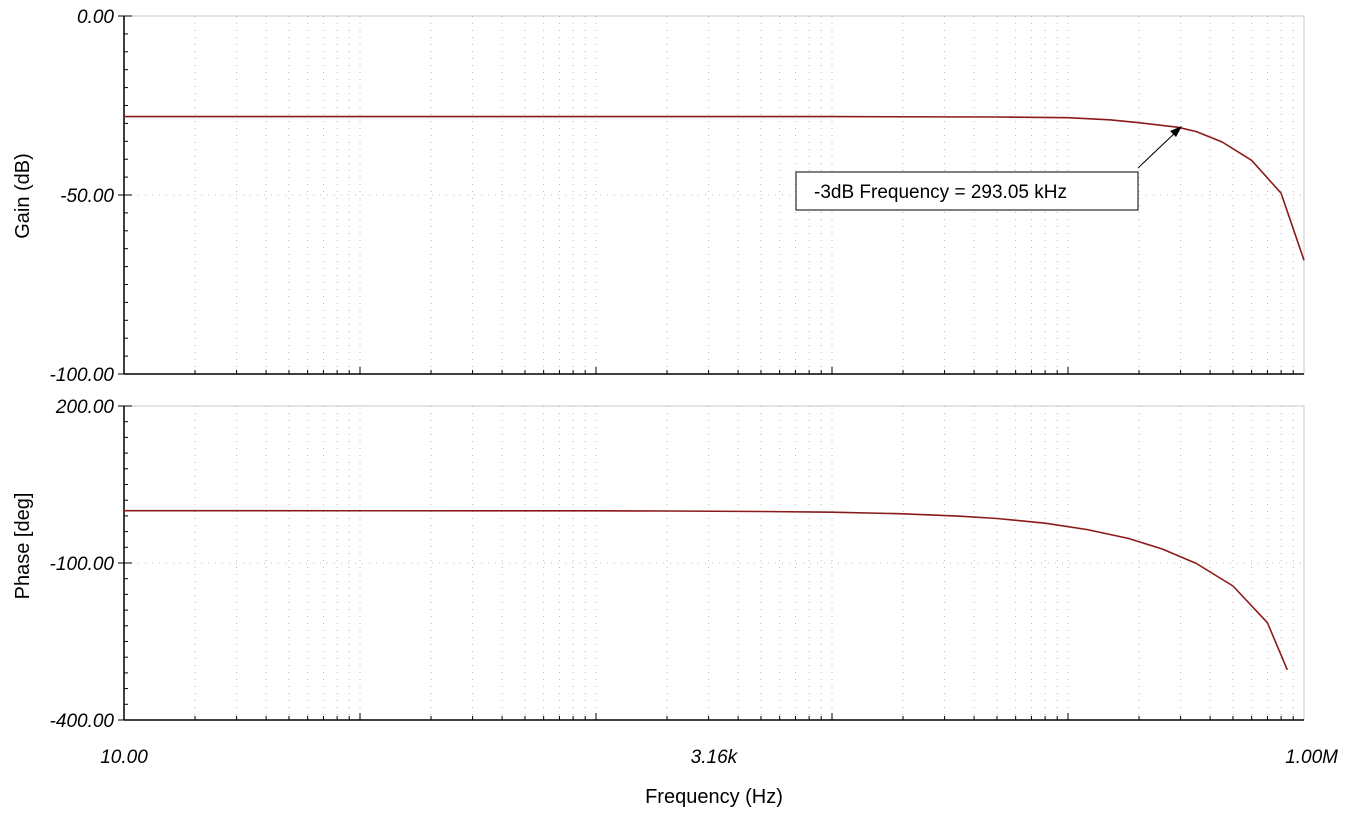 This screenshot has height=813, width=1354. Describe the element at coordinates (23, 196) in the screenshot. I see `gain-axis-title: Gain (dB)` at that location.